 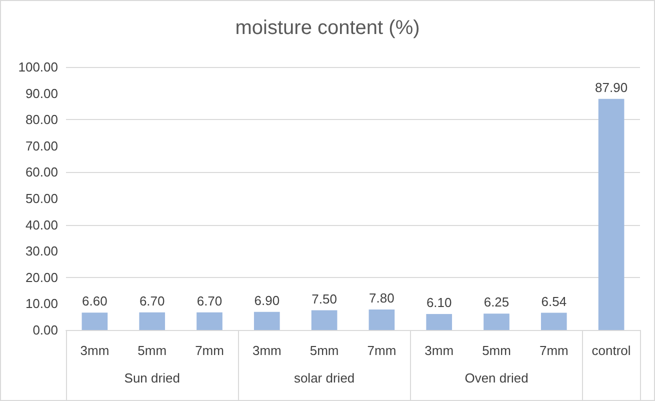 What do you see at coordinates (611, 350) in the screenshot?
I see `x-tick-label: control` at bounding box center [611, 350].